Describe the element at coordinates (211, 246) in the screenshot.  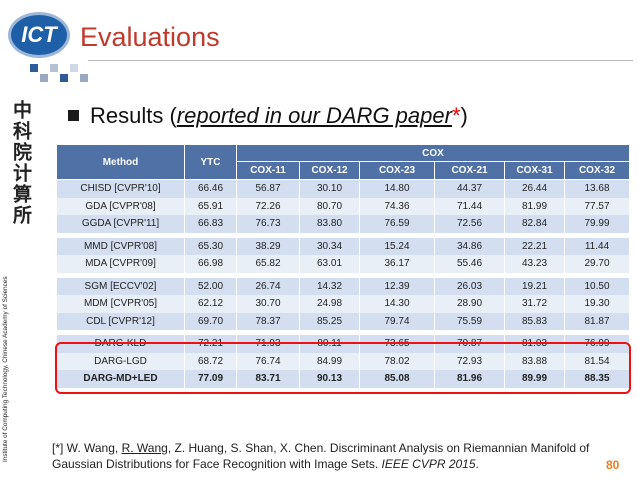
I see `table-cell: 65.30` at that location.